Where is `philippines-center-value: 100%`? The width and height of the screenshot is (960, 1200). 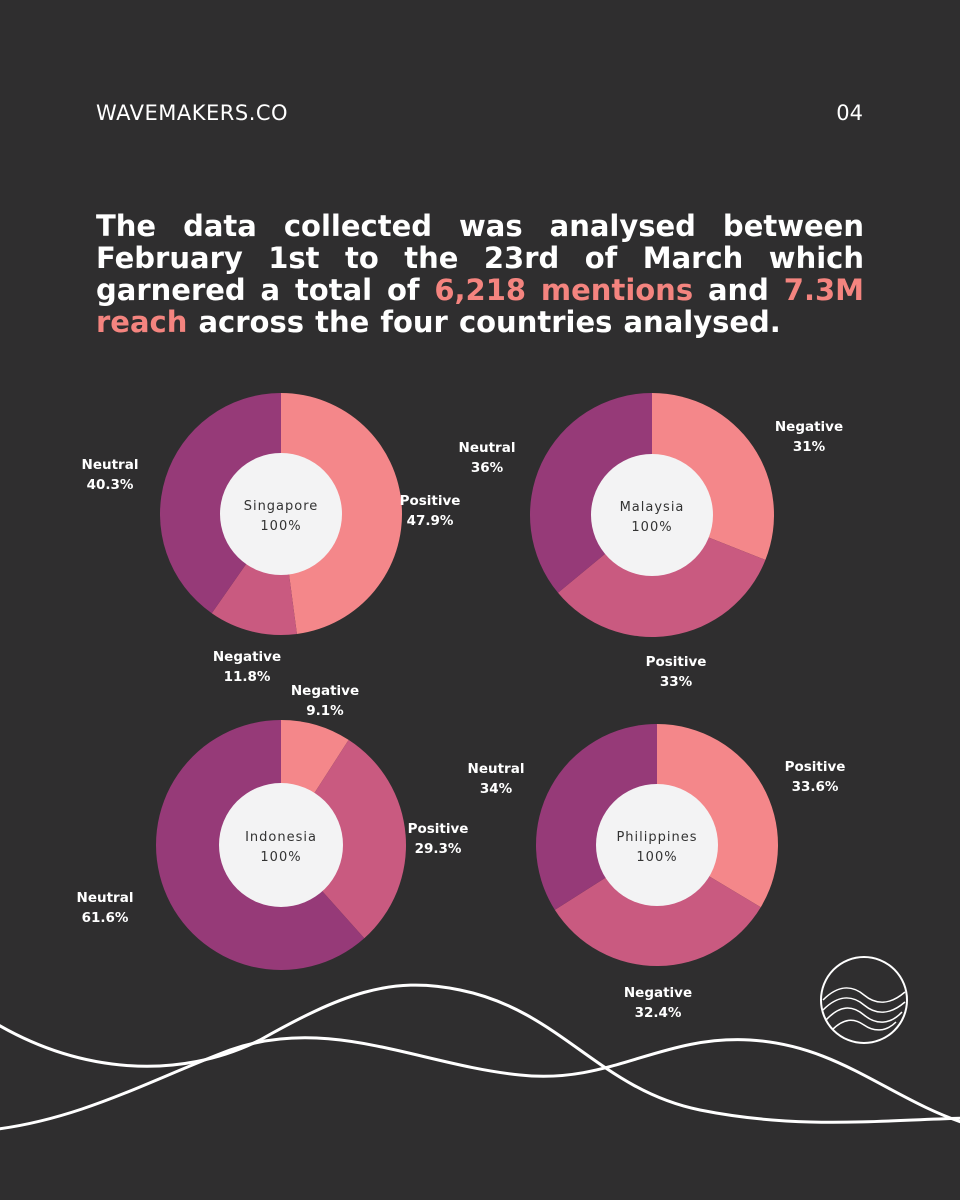
philippines-center-value: 100% is located at coordinates (656, 857).